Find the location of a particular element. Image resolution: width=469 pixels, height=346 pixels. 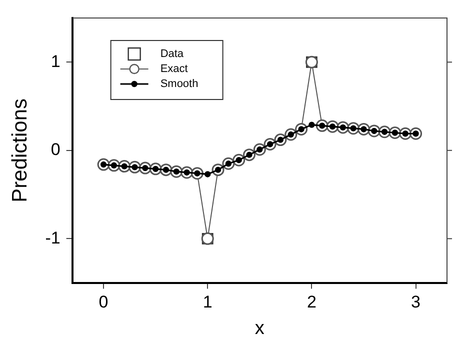

y-tick-label: 0 is located at coordinates (55, 150).